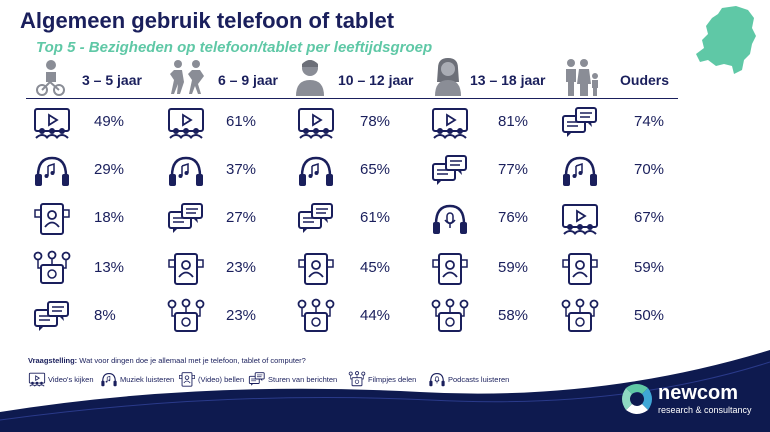 The width and height of the screenshot is (770, 432). What do you see at coordinates (582, 77) in the screenshot?
I see `family-icon` at bounding box center [582, 77].